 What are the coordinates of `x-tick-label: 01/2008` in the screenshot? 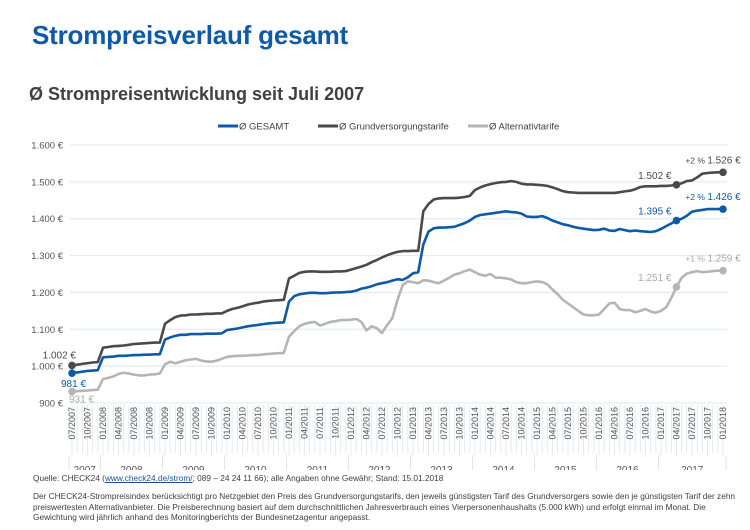 It's located at (103, 423).